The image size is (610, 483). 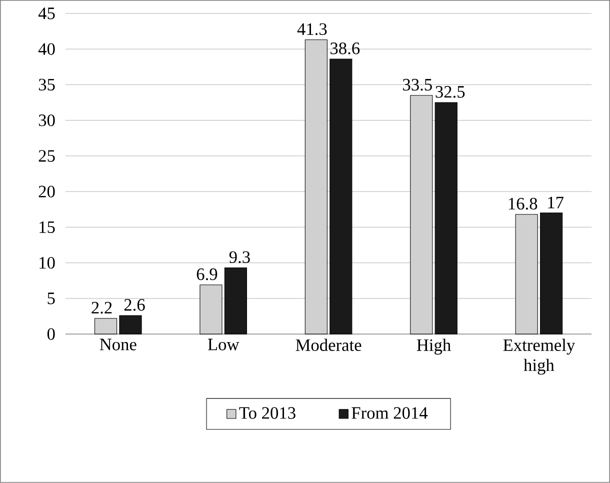 What do you see at coordinates (417, 85) in the screenshot?
I see `data-label: 33.5` at bounding box center [417, 85].